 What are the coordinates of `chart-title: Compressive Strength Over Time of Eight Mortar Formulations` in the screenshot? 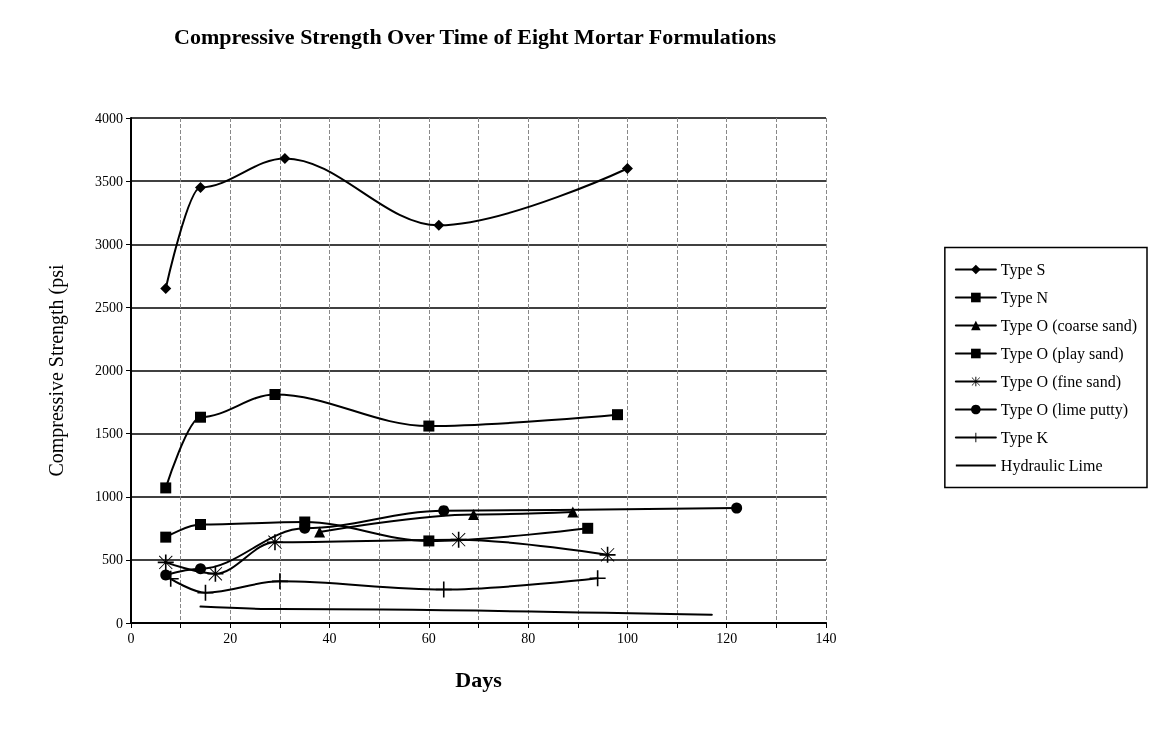 It's located at (475, 36).